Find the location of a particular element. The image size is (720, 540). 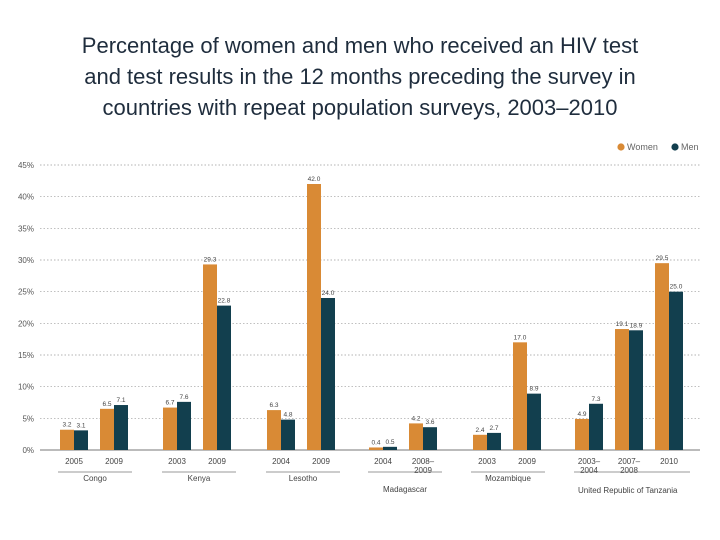

data-label-men: 0.5 is located at coordinates (389, 442).